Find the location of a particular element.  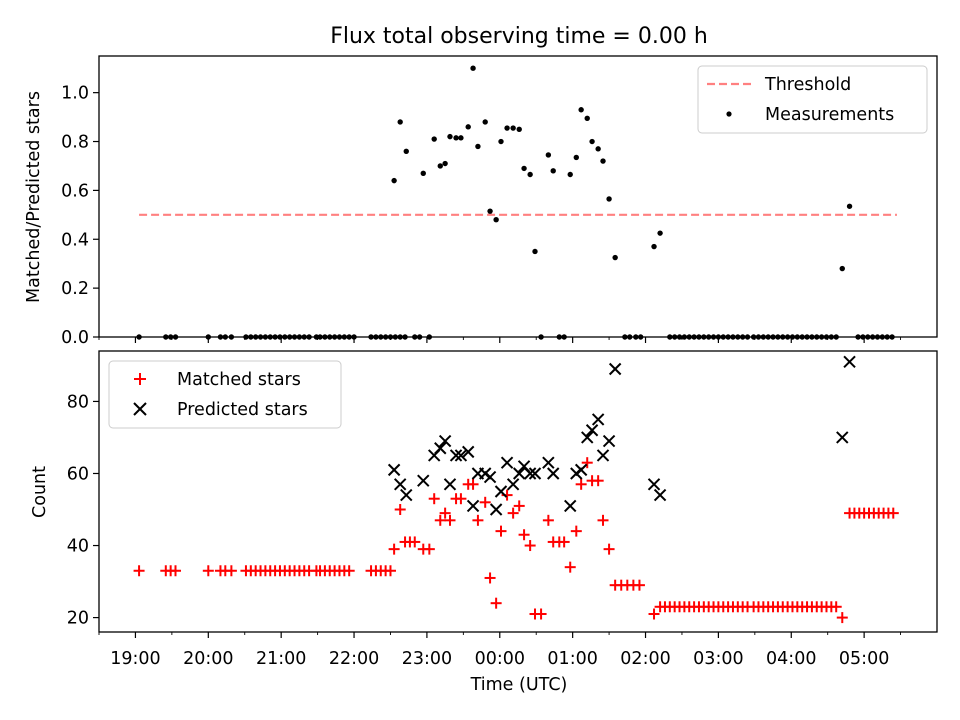

legend-matched-label: Matched stars is located at coordinates (239, 380).